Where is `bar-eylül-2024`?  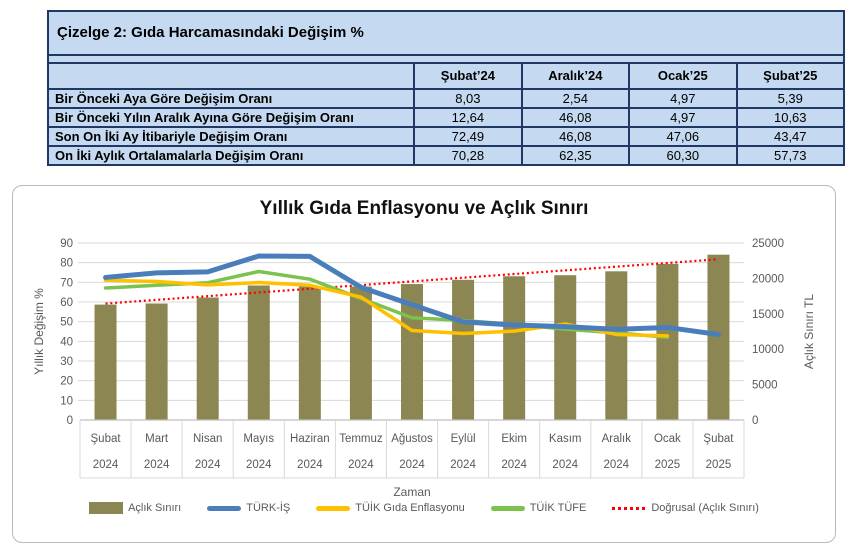
bar-eylül-2024 is located at coordinates (463, 349).